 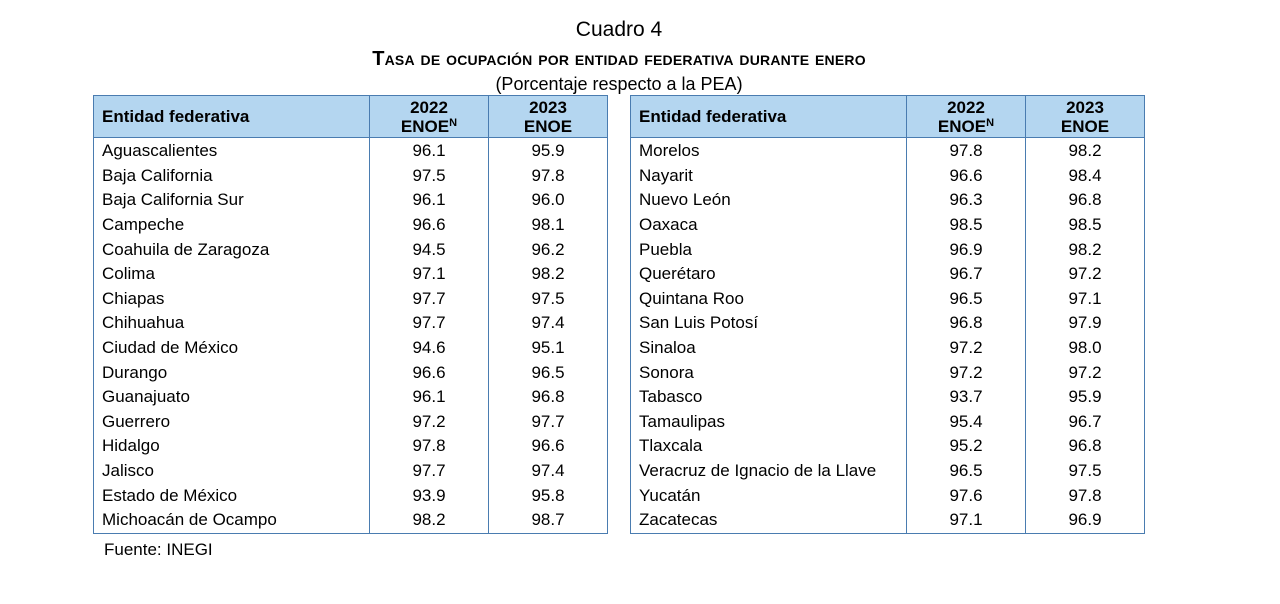 I want to click on value-2022-cell: 97.5, so click(x=429, y=176).